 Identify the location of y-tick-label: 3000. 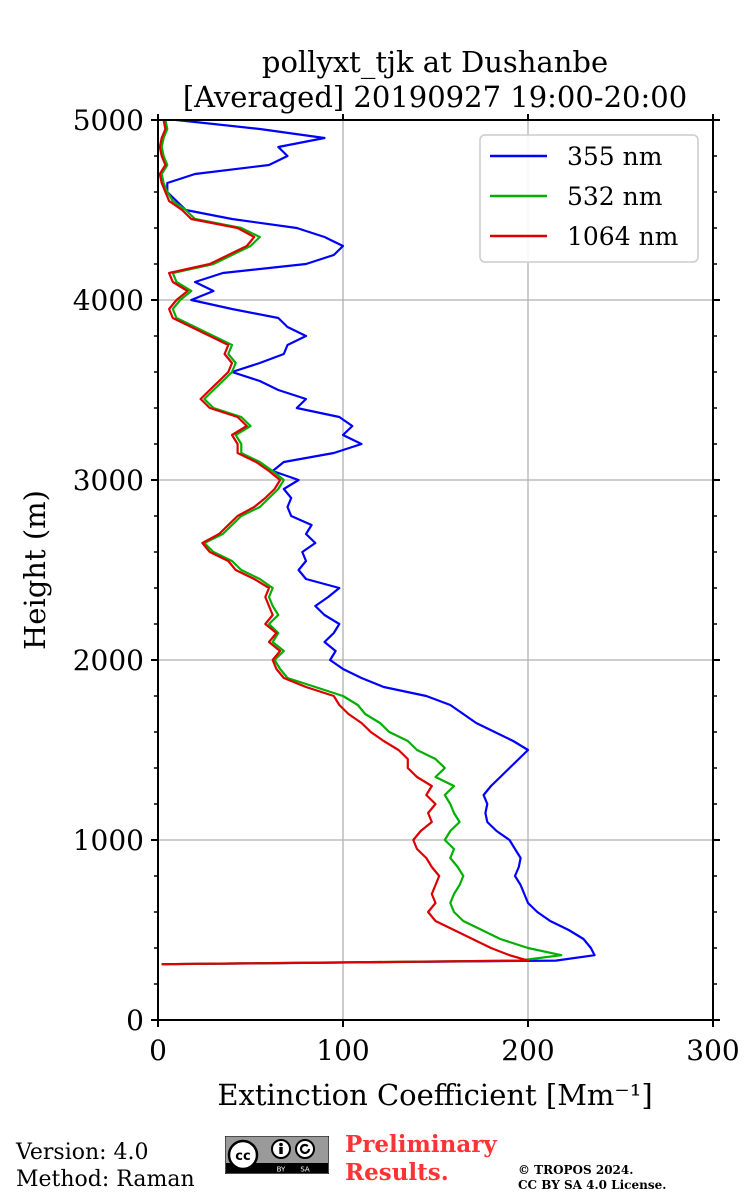
(108, 480).